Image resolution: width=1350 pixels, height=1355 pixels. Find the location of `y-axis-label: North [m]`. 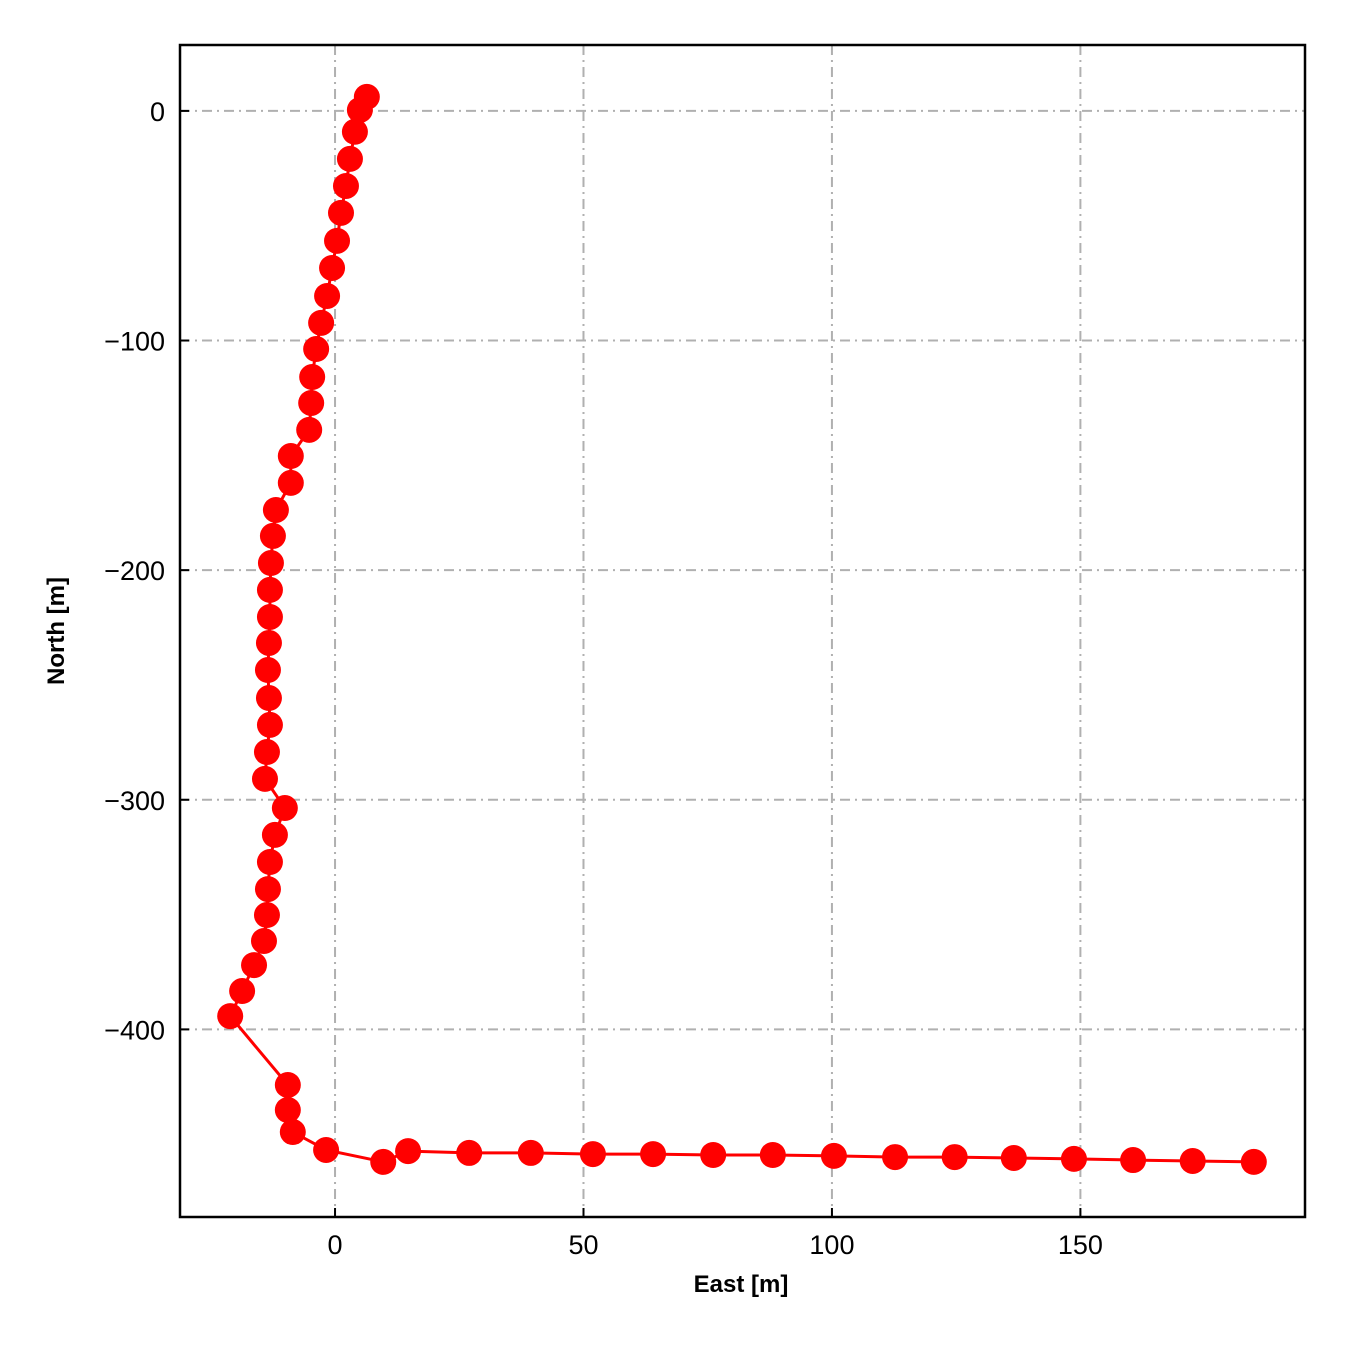

y-axis-label: North [m] is located at coordinates (56, 631).